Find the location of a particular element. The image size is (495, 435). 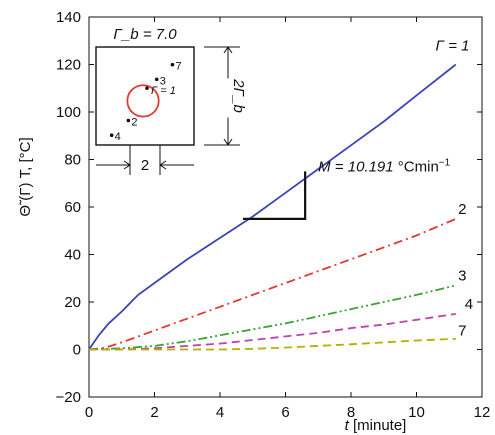

curve-label: 3 is located at coordinates (462, 276).